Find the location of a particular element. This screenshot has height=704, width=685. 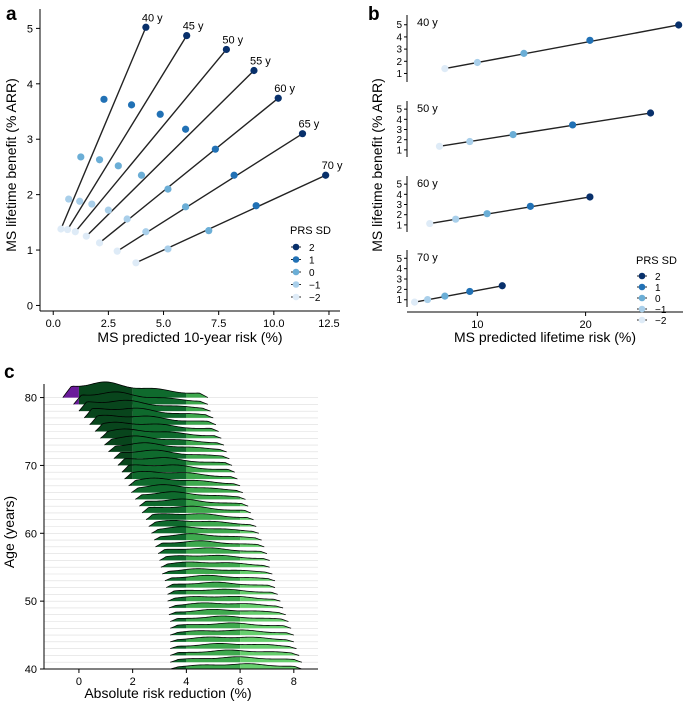

panel-b-facet-0-y-tick-label-4: 5 is located at coordinates (399, 25).